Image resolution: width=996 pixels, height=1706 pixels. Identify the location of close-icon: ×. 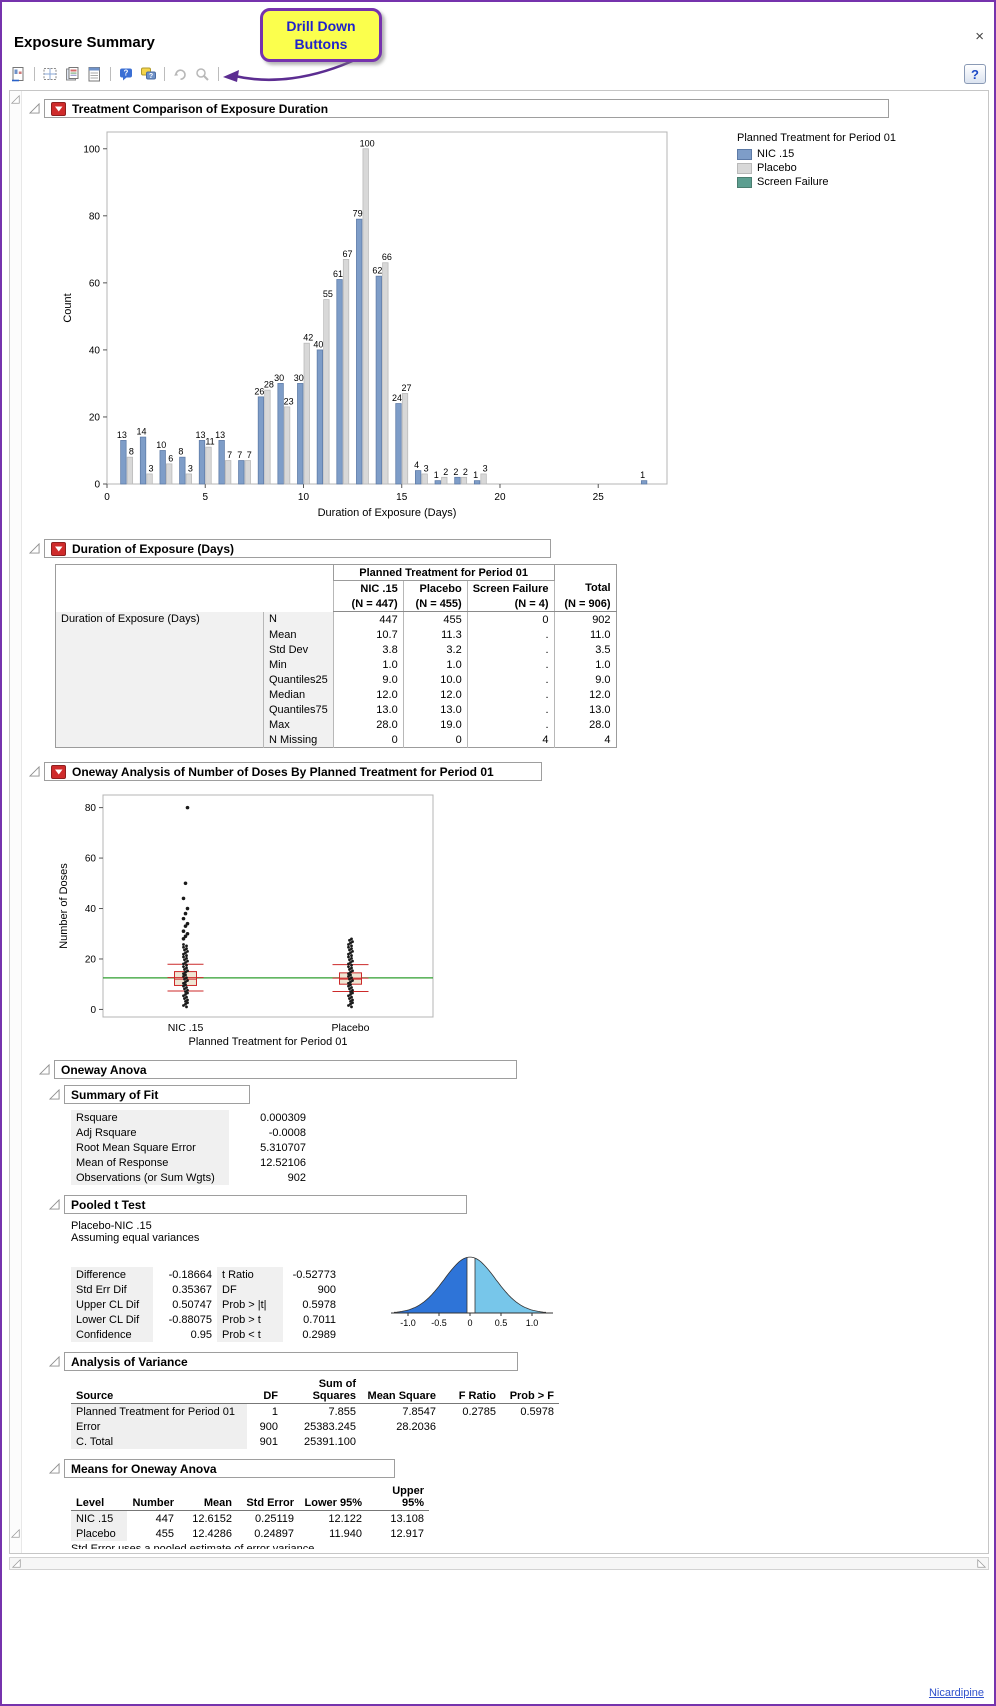
(979, 36).